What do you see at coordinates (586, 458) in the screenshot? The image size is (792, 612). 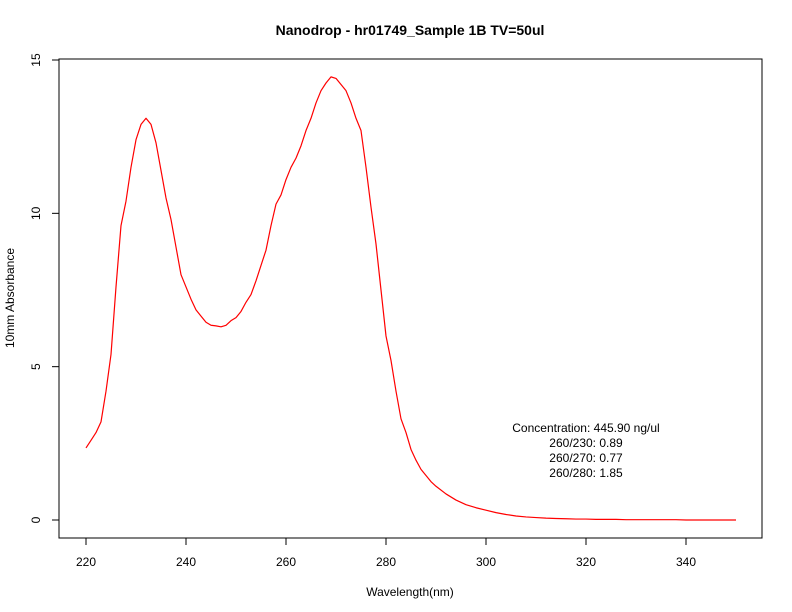 I see `annotation-ratio-260-270: 260/270: 0.77` at bounding box center [586, 458].